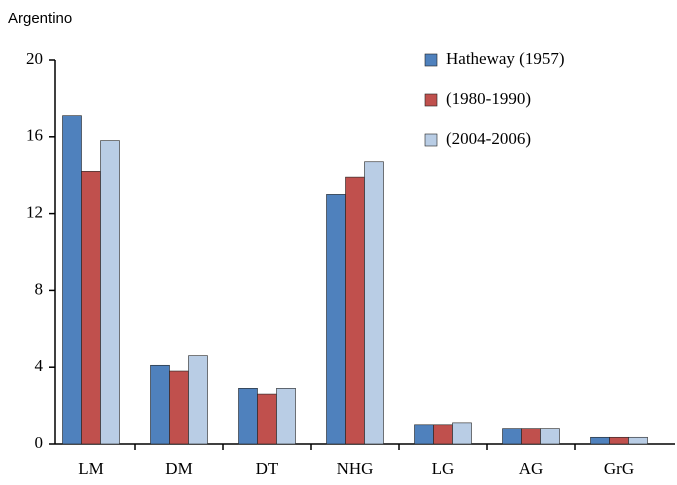  What do you see at coordinates (39, 288) in the screenshot?
I see `y-tick-label: 8` at bounding box center [39, 288].